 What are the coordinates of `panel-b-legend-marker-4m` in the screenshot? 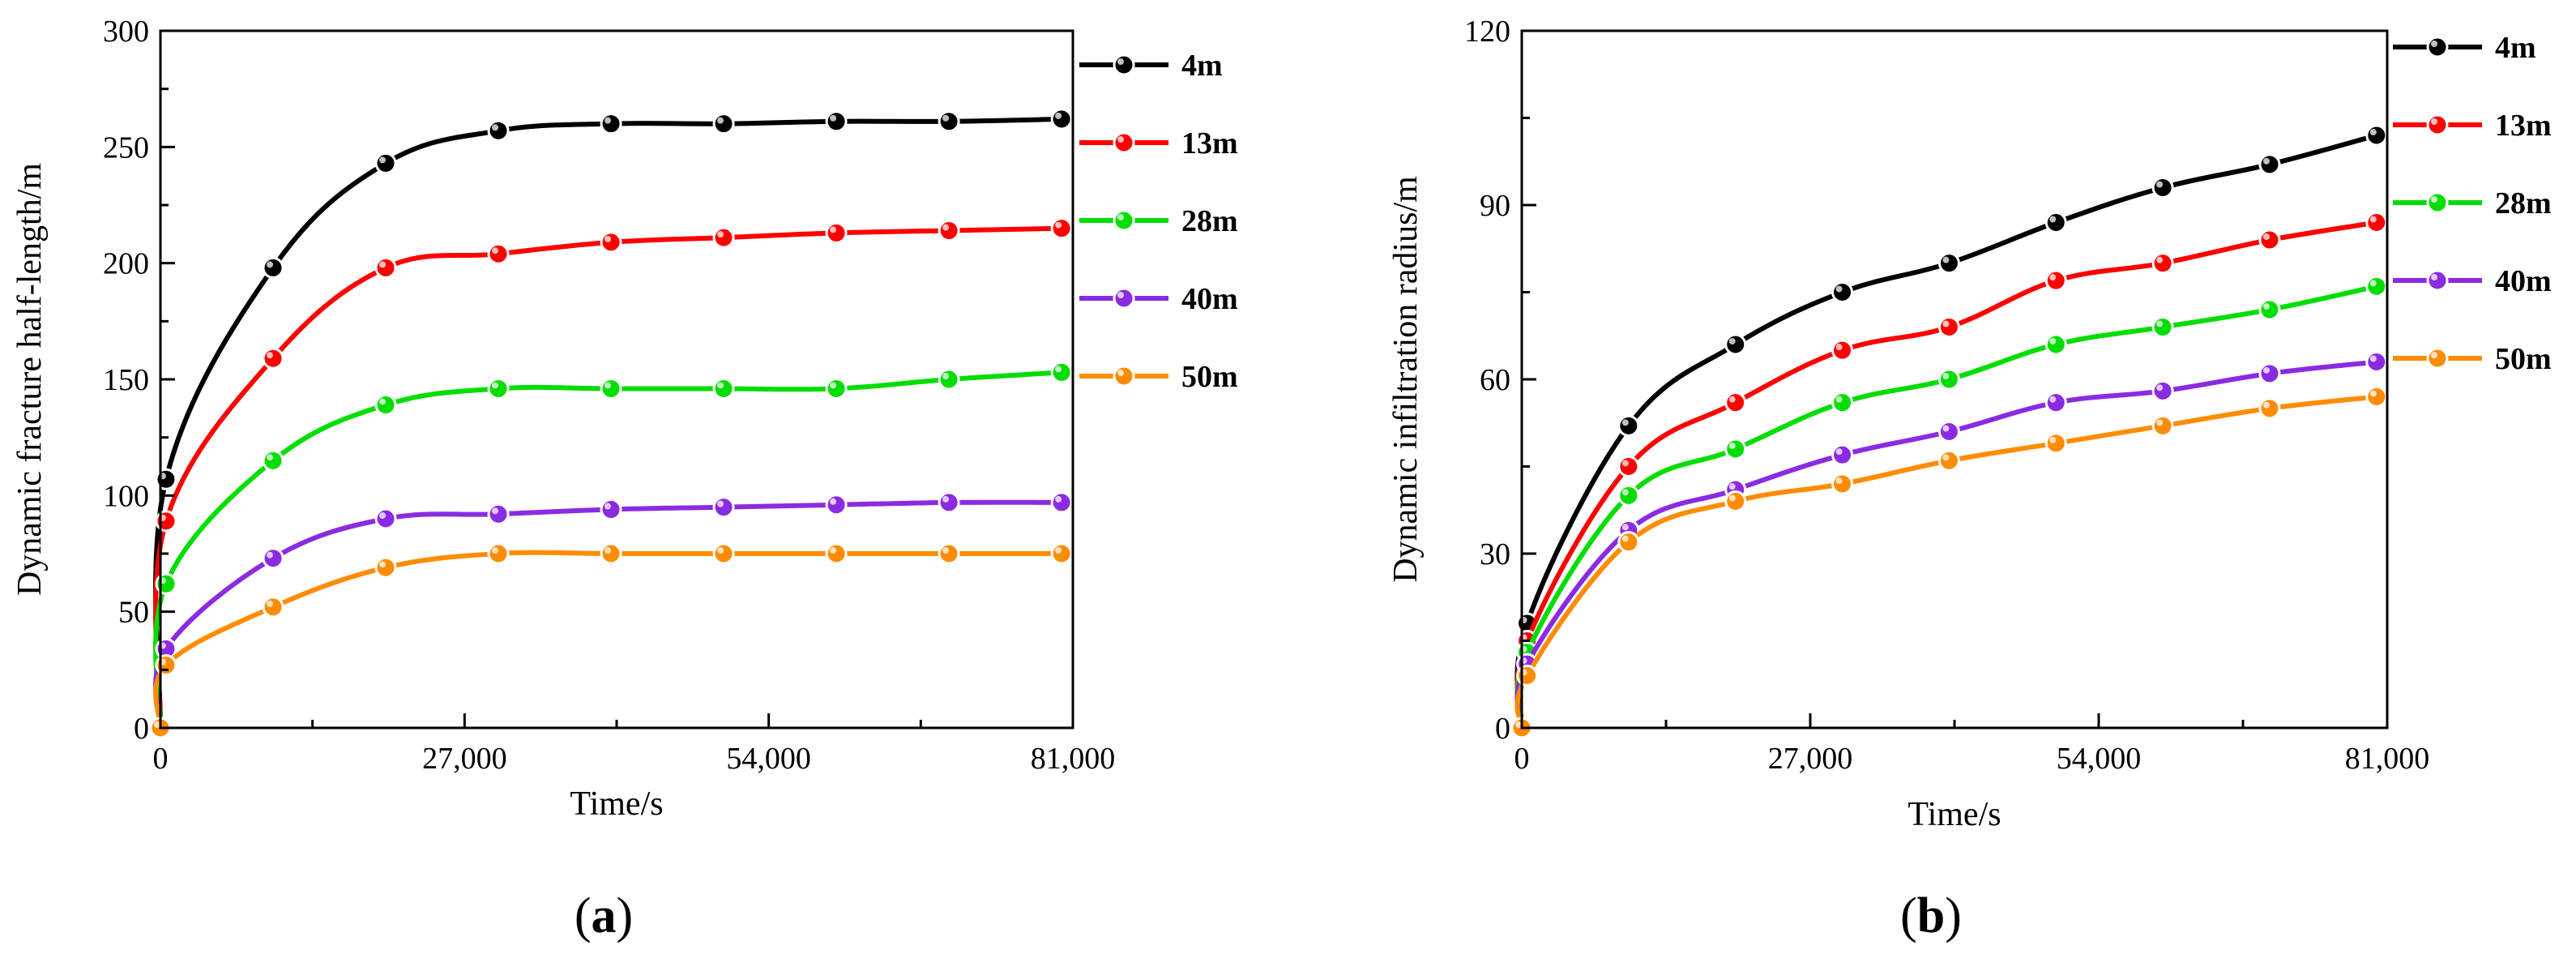 It's located at (2437, 47).